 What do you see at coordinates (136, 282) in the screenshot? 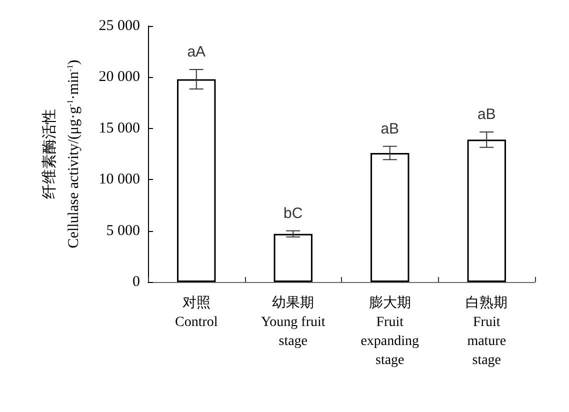
I see `y-tick-label: 0` at bounding box center [136, 282].